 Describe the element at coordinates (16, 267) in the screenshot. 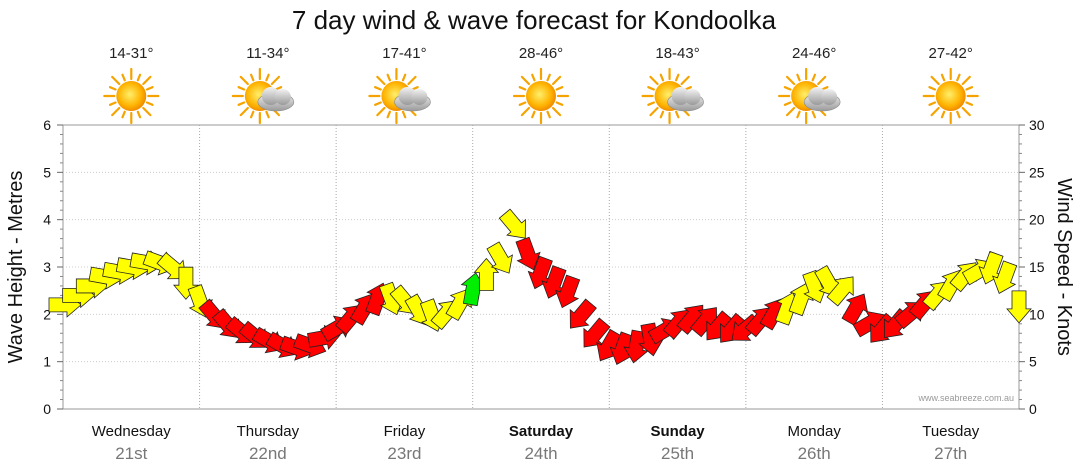

I see `left-axis-title: Wave Height - Metres` at that location.